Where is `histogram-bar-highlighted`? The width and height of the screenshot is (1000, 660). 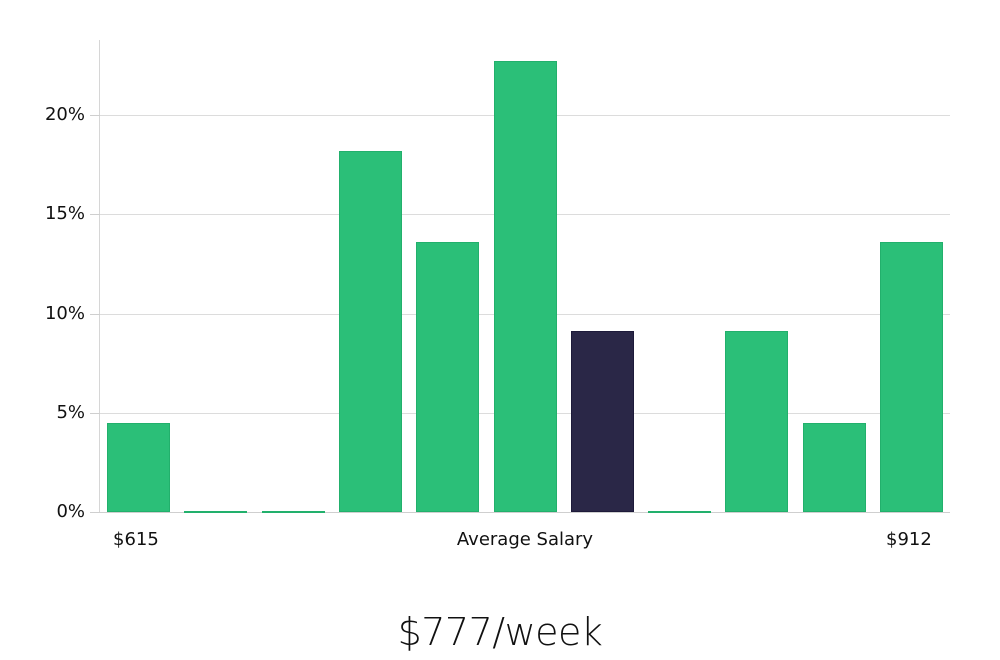 histogram-bar-highlighted is located at coordinates (602, 421).